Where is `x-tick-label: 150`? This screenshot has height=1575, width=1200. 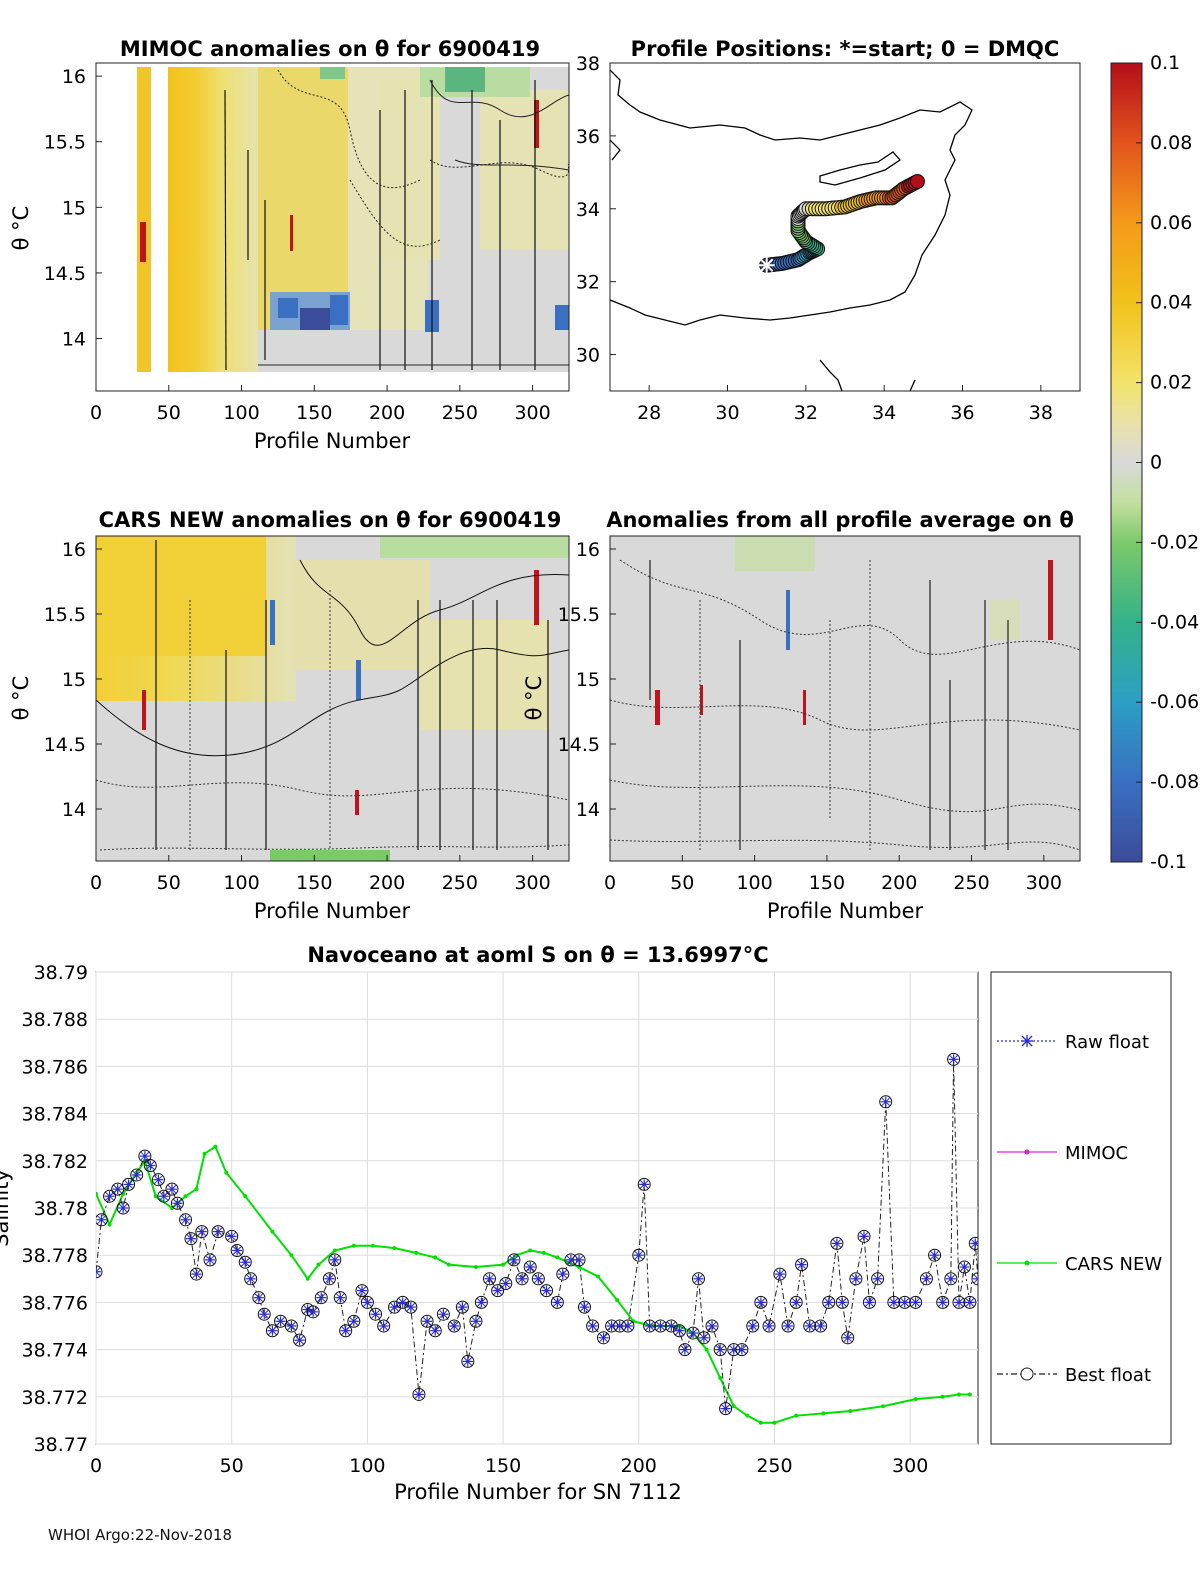
x-tick-label: 150 is located at coordinates (503, 1466).